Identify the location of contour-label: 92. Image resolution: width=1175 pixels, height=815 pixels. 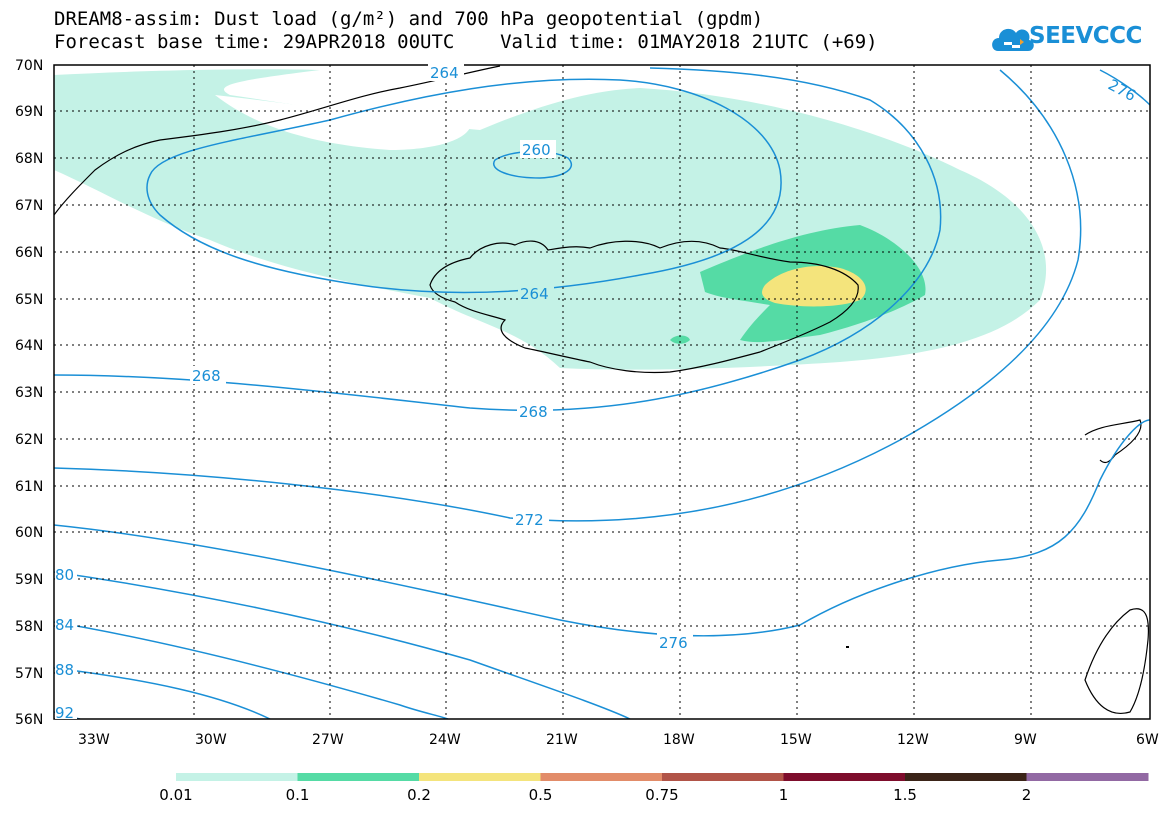
(64, 713).